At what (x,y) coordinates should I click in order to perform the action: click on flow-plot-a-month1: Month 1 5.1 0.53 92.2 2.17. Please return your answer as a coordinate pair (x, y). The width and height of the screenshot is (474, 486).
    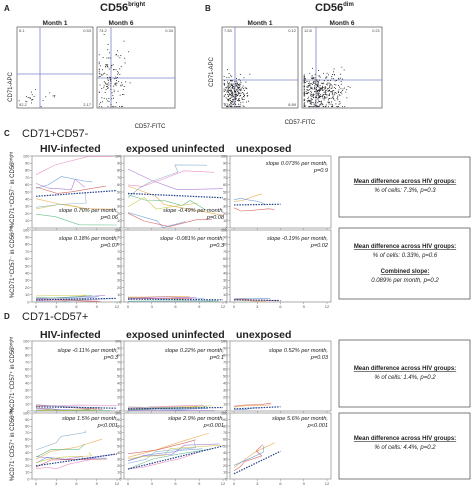
    Looking at the image, I should click on (55, 64).